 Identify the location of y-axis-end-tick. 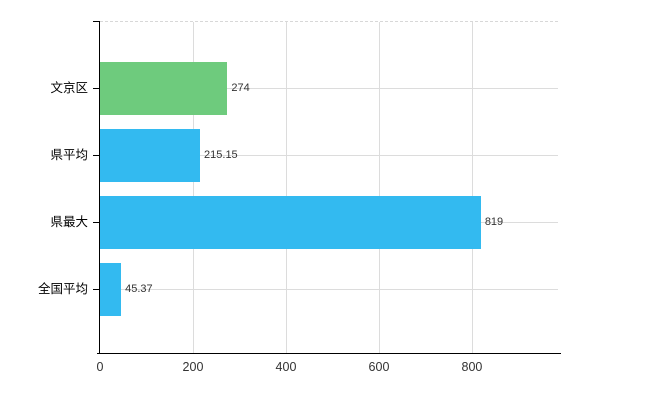
(96, 21).